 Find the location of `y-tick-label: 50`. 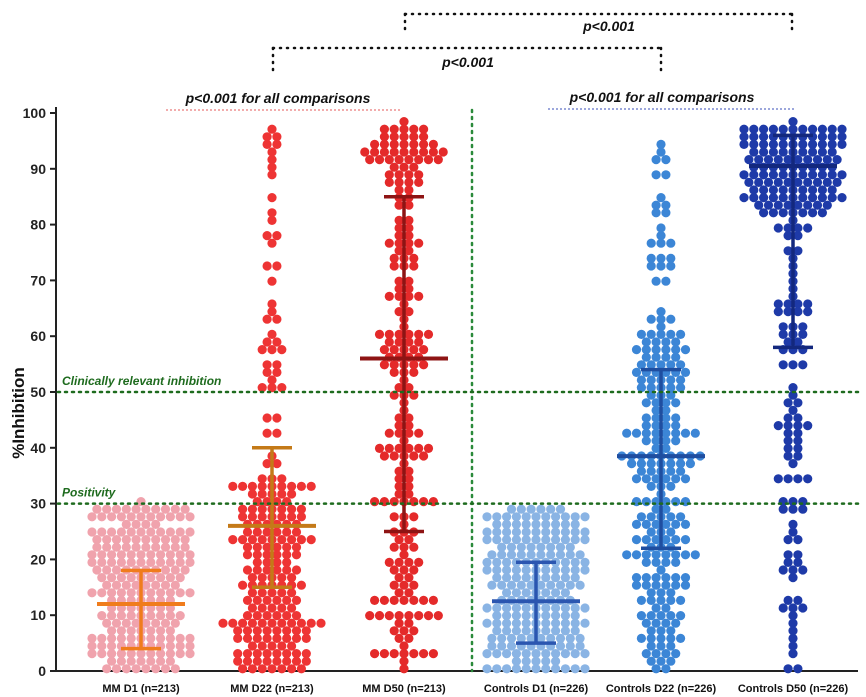

y-tick-label: 50 is located at coordinates (38, 392).